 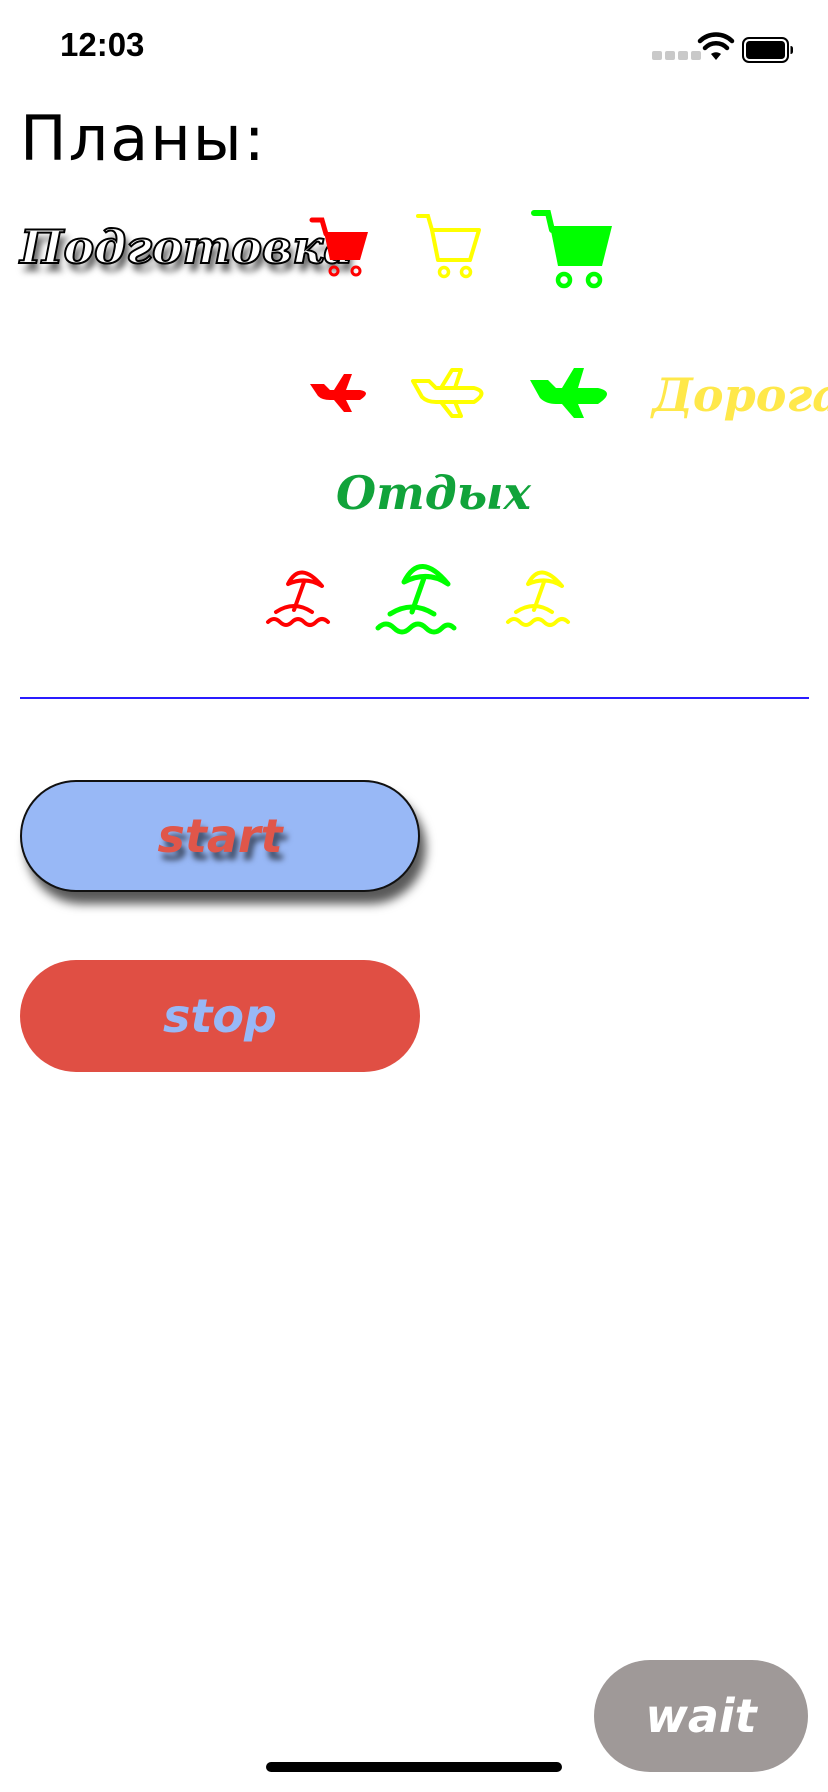 What do you see at coordinates (340, 392) in the screenshot?
I see `airplane-icon-red` at bounding box center [340, 392].